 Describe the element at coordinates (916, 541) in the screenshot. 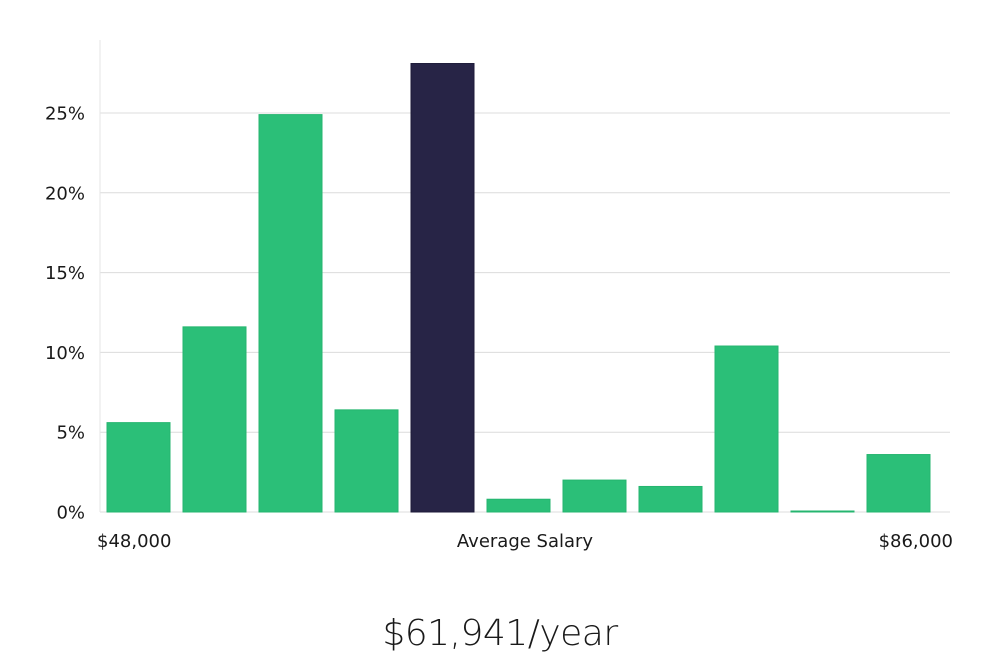

I see `x-label-max: $86,000` at that location.